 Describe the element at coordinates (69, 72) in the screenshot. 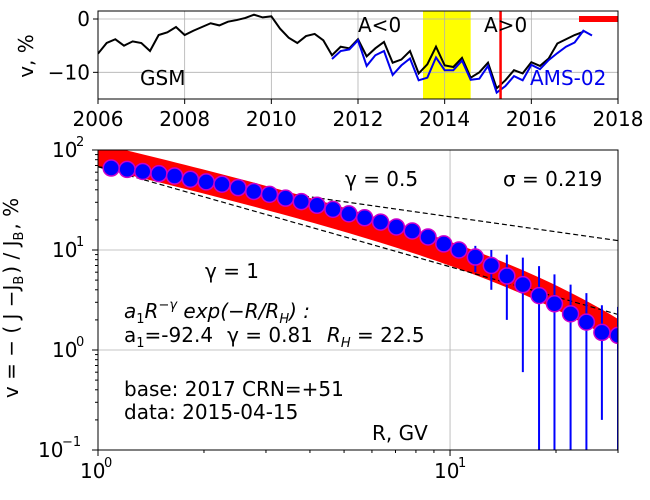

I see `top-y-tick-label: −10` at that location.